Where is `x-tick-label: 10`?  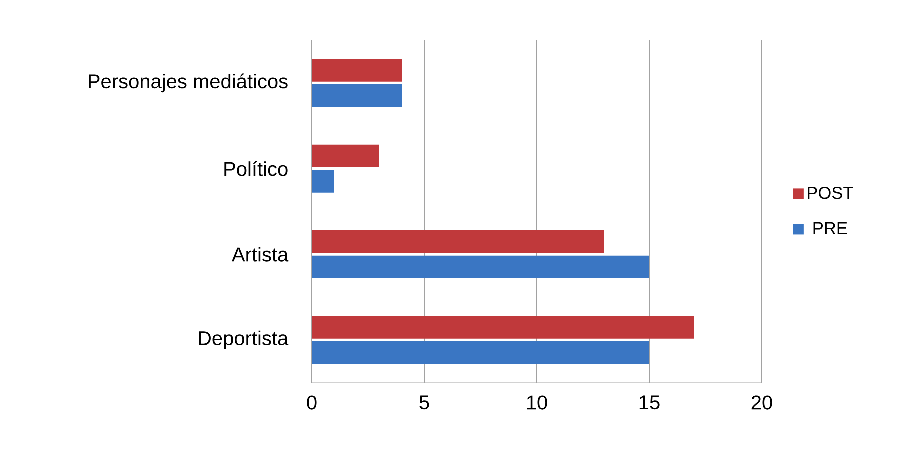
x-tick-label: 10 is located at coordinates (537, 403).